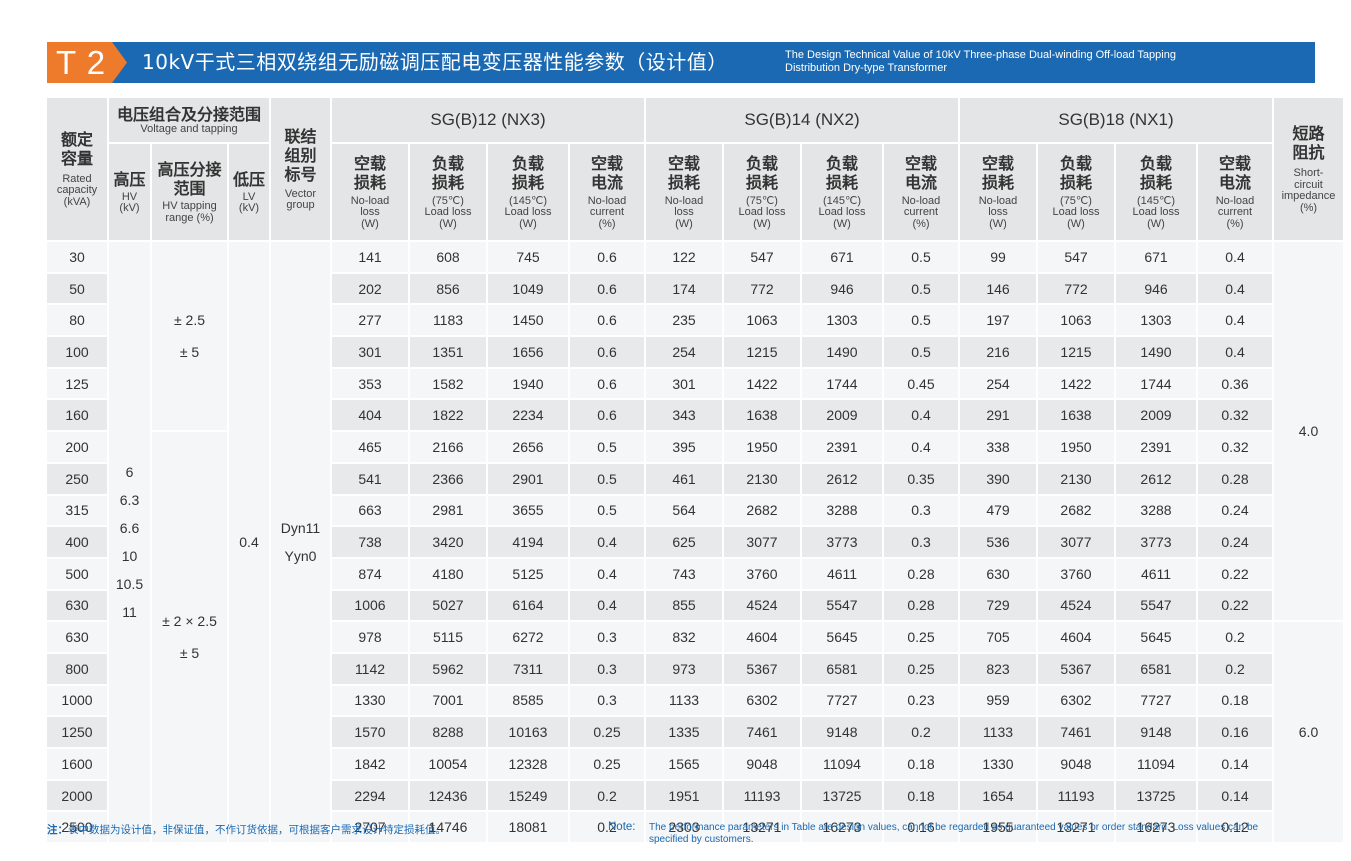 The image size is (1351, 861). I want to click on table-cell: 3655, so click(528, 510).